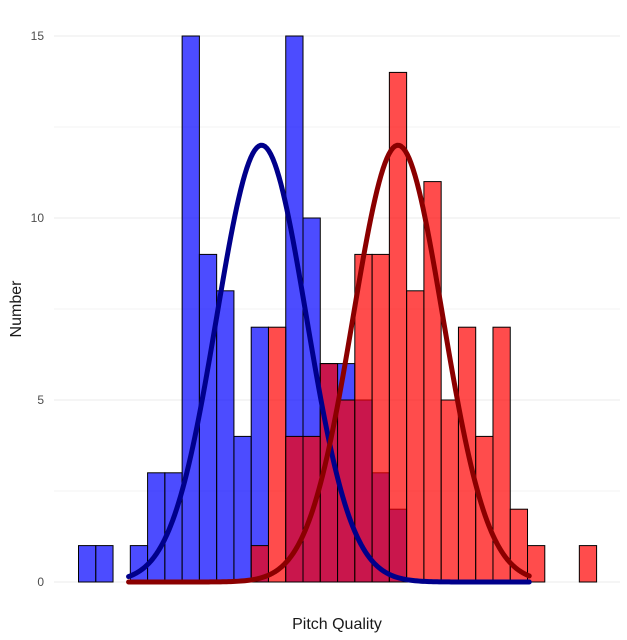  Describe the element at coordinates (40, 582) in the screenshot. I see `y-tick-label: 0` at that location.